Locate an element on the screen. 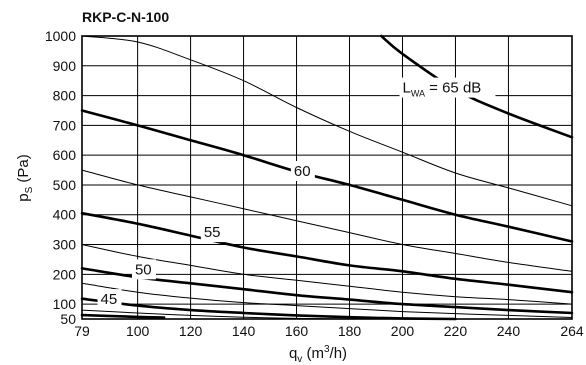  x-axis-label-main: q is located at coordinates (293, 353).